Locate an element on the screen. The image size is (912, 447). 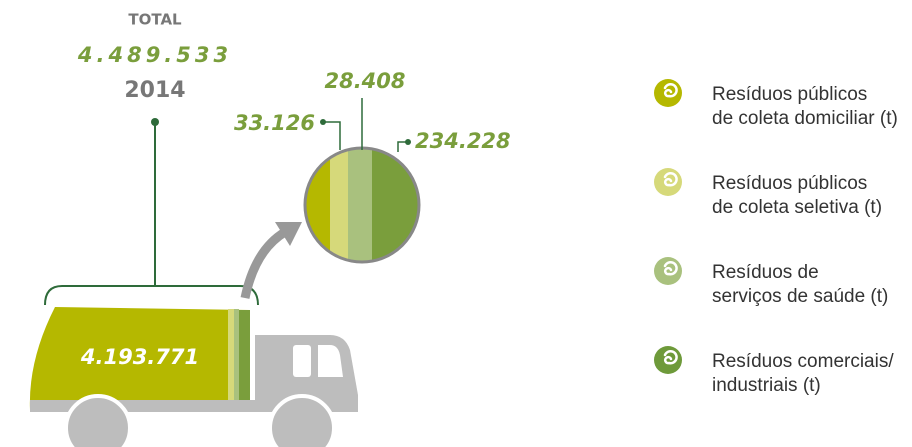
part-value: 234.228 is located at coordinates (463, 141).